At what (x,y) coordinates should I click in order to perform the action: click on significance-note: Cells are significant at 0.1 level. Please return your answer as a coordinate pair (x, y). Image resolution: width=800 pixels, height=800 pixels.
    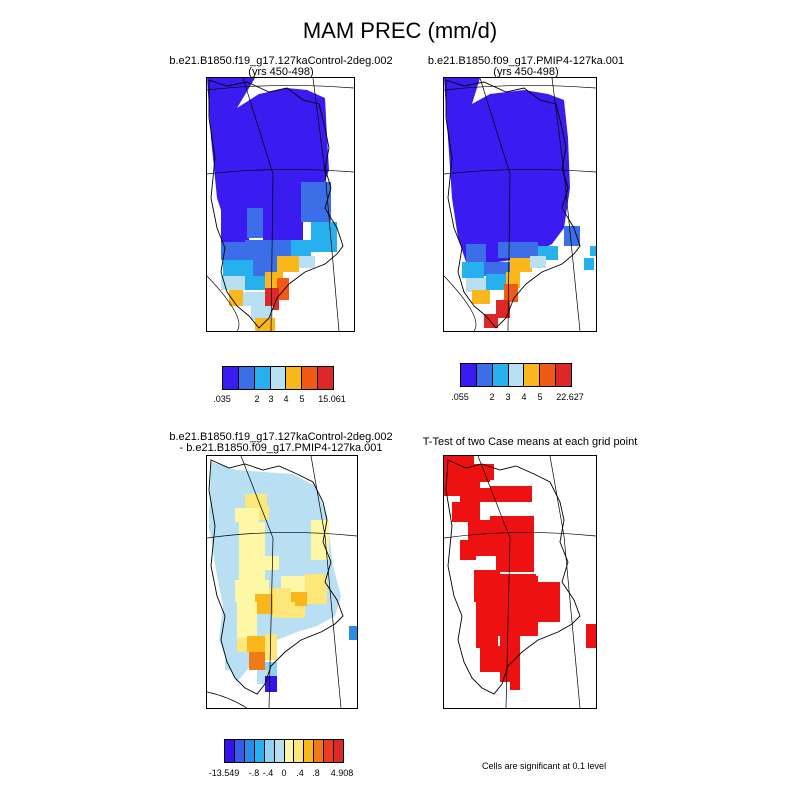
    Looking at the image, I should click on (544, 766).